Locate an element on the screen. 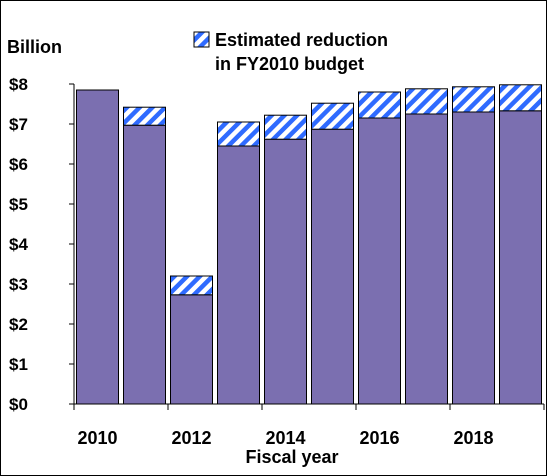 This screenshot has height=476, width=547. y-tick-label: $5 is located at coordinates (18, 204).